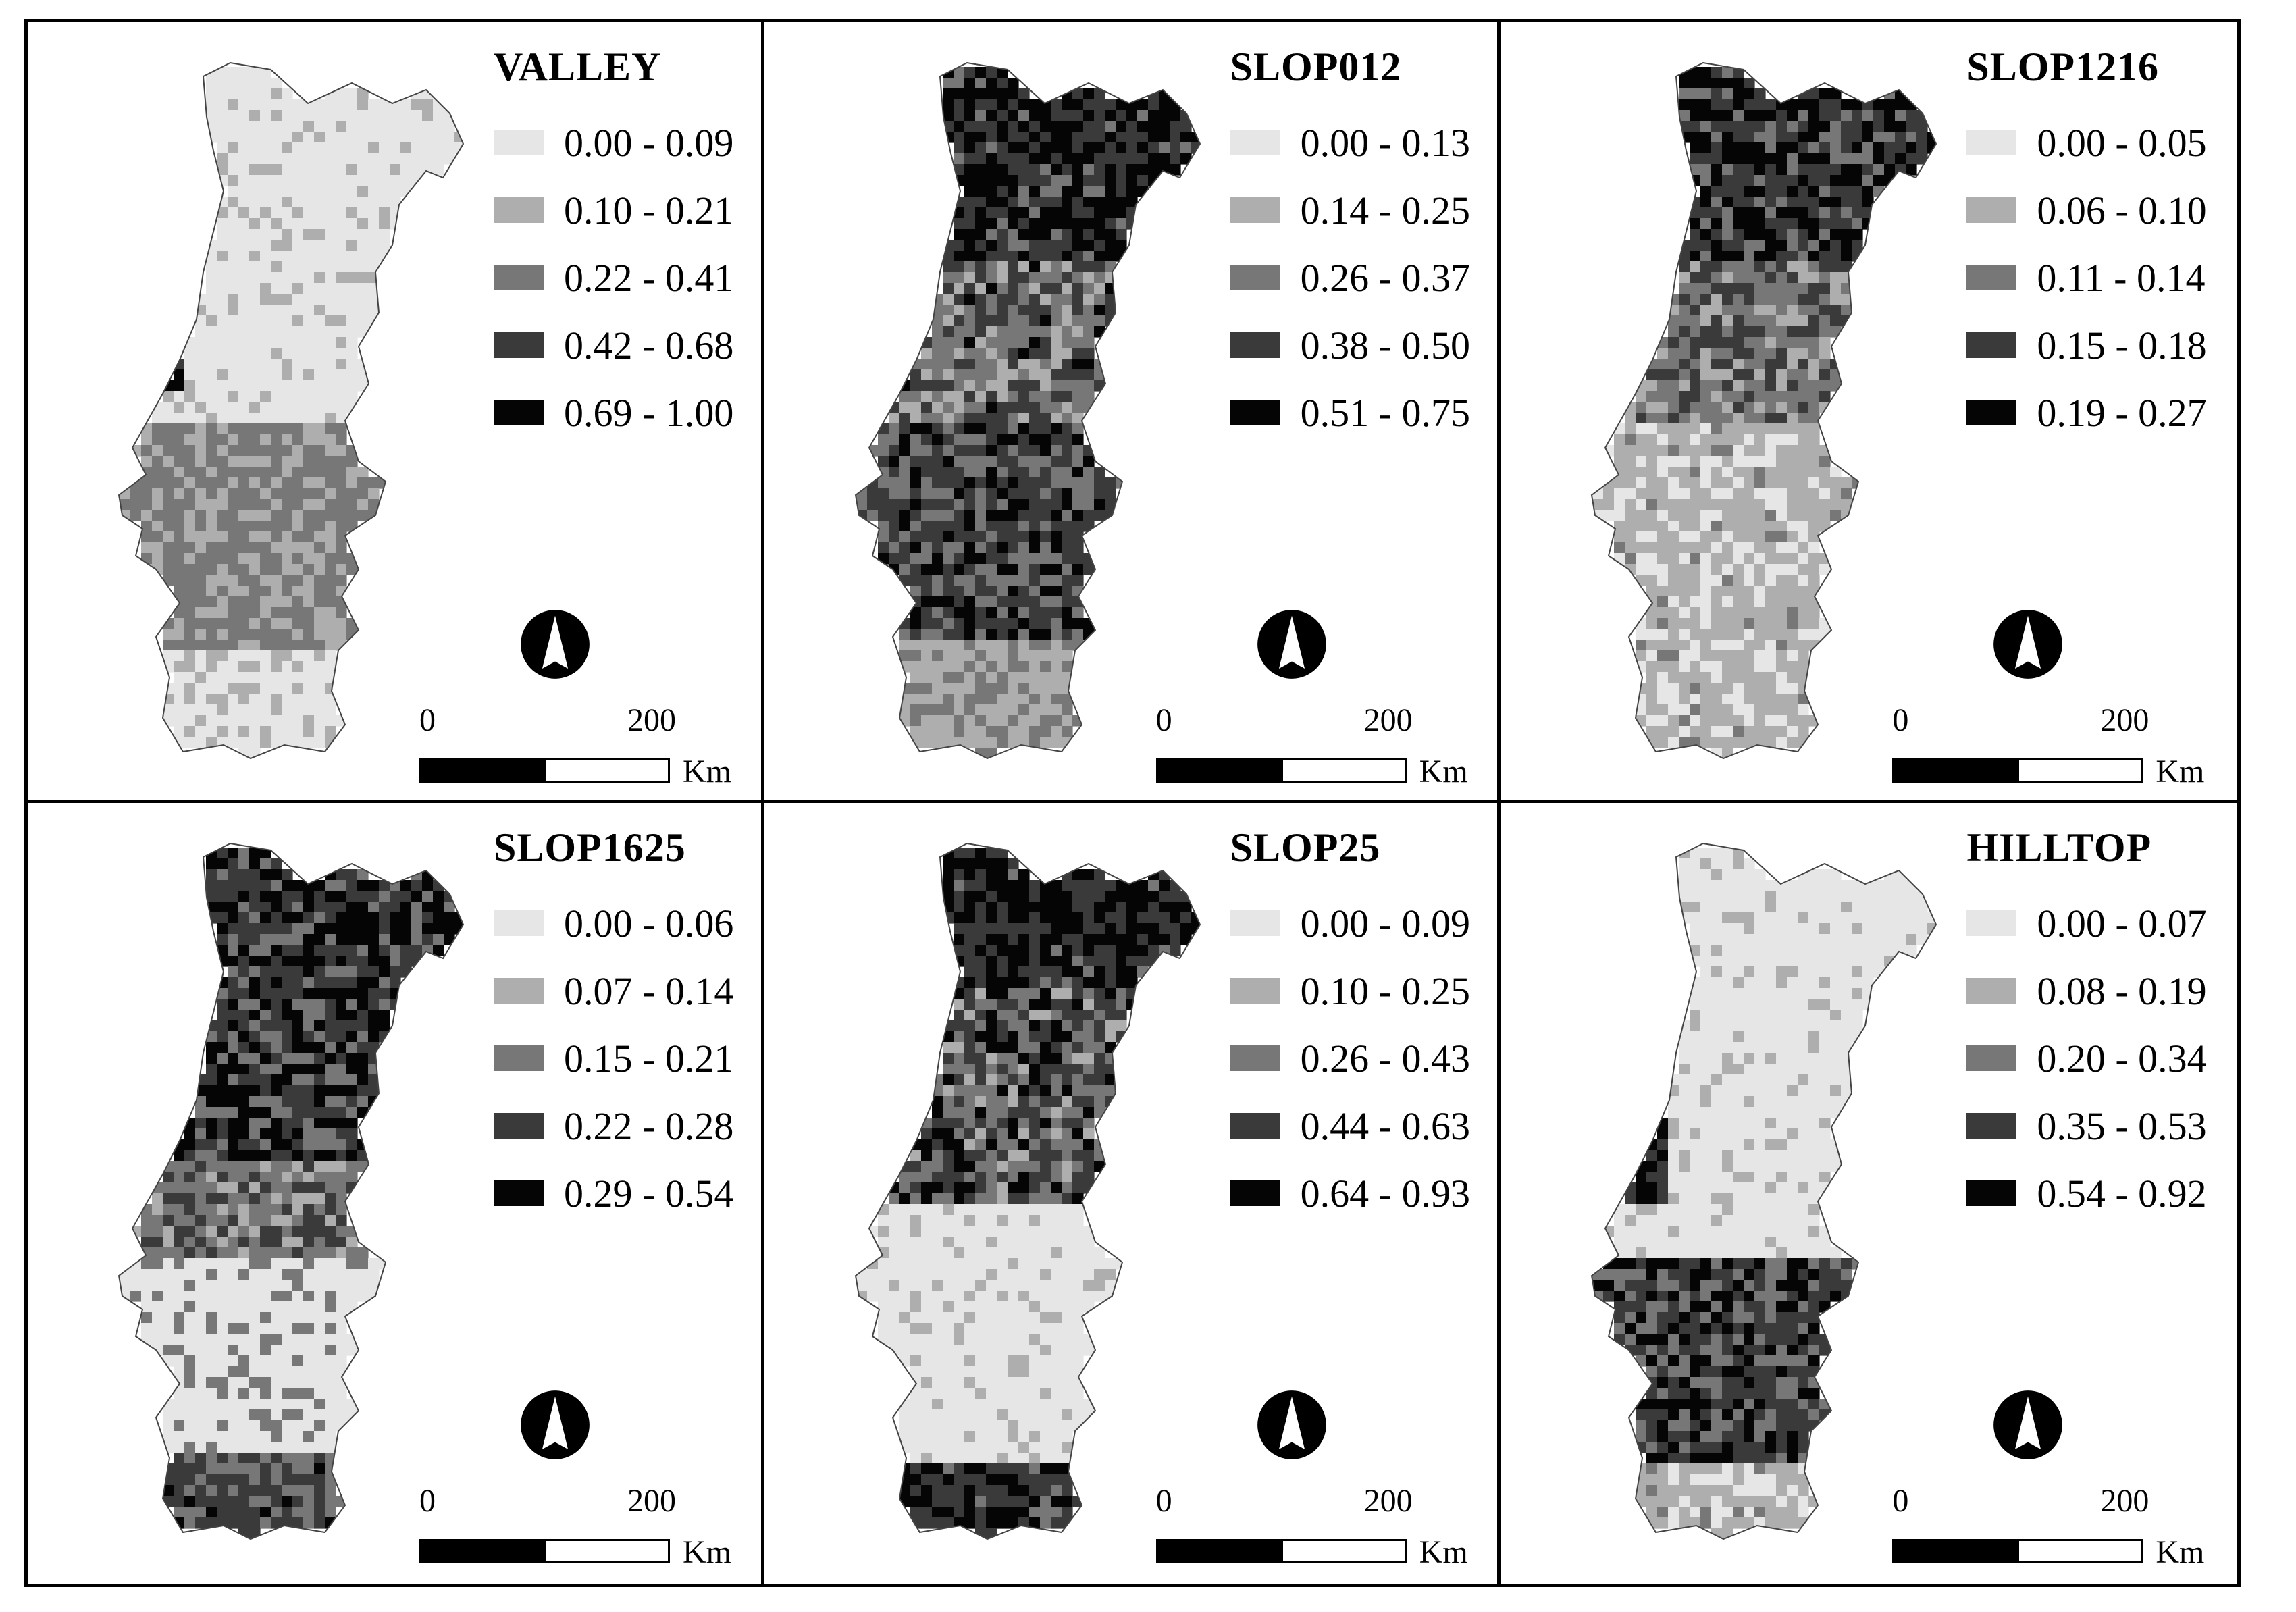  Describe the element at coordinates (1385, 413) in the screenshot. I see `legend-label: 0.51 - 0.75` at that location.